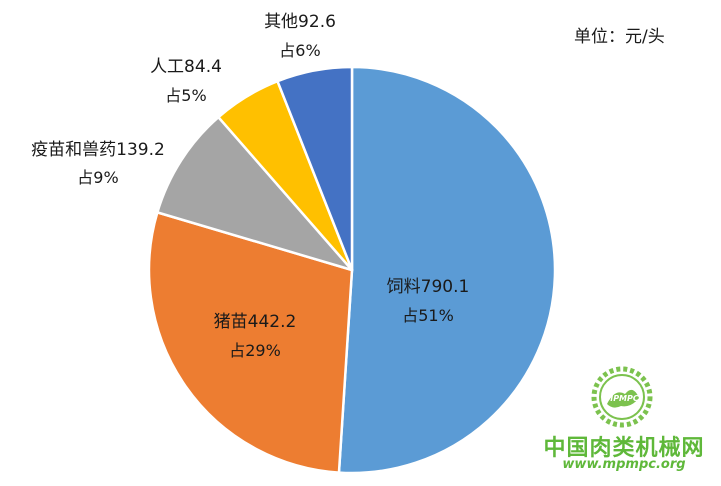 This screenshot has width=721, height=486. I want to click on slice-percent-3: 占9%, so click(97, 177).